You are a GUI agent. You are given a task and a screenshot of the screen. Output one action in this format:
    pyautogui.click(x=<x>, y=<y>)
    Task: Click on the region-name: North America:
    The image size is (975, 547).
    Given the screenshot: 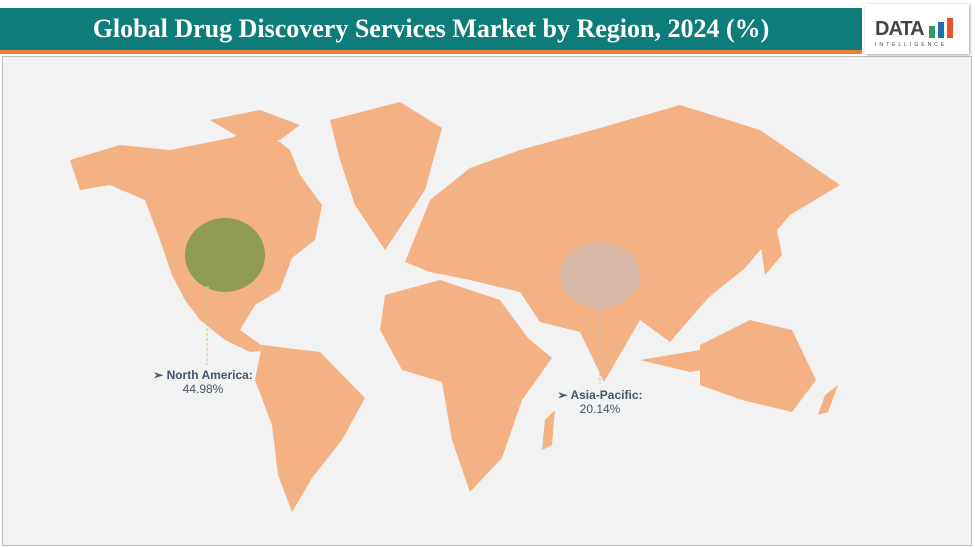 What is the action you would take?
    pyautogui.click(x=209, y=375)
    